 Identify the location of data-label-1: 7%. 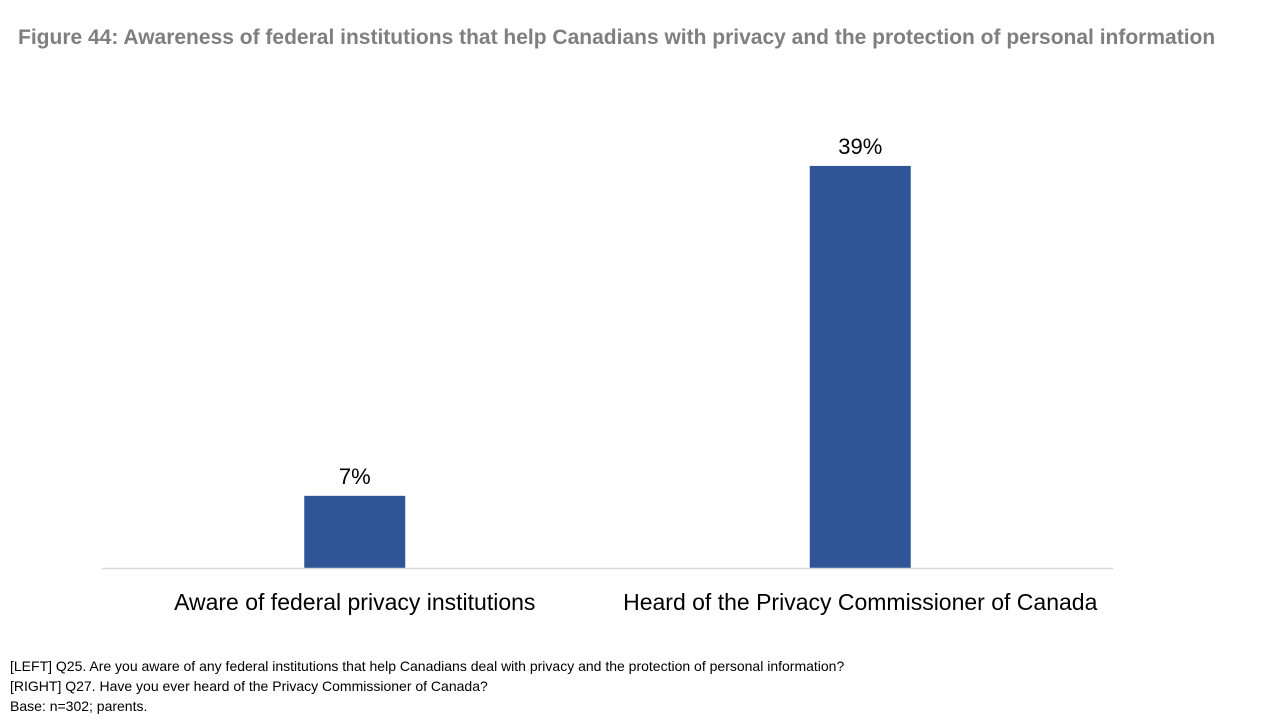
(355, 476).